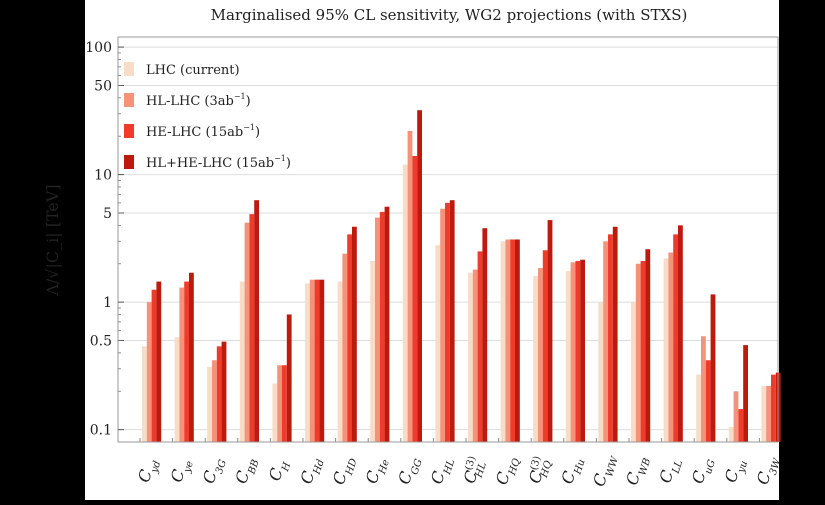 The height and width of the screenshot is (505, 825). I want to click on y-tick-label: 0.5, so click(101, 342).